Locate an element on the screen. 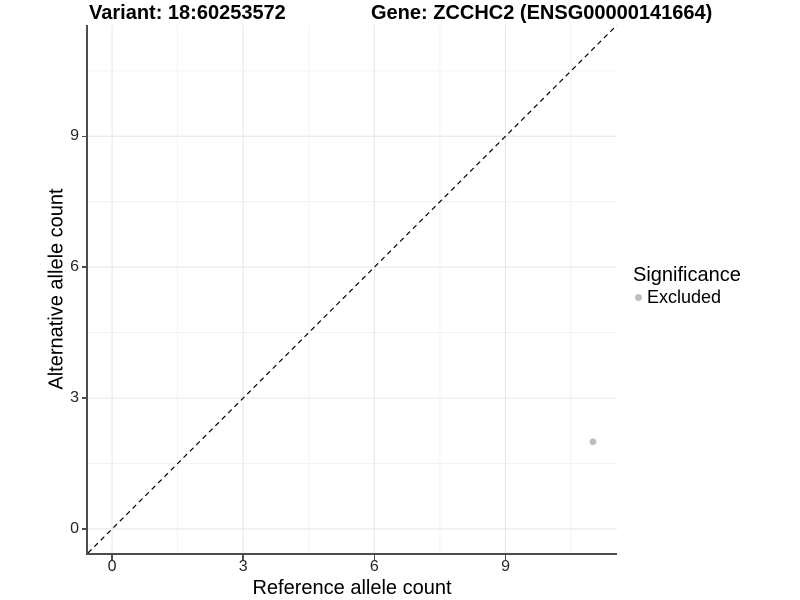 Image resolution: width=800 pixels, height=600 pixels. legend-item-label: Excluded is located at coordinates (684, 297).